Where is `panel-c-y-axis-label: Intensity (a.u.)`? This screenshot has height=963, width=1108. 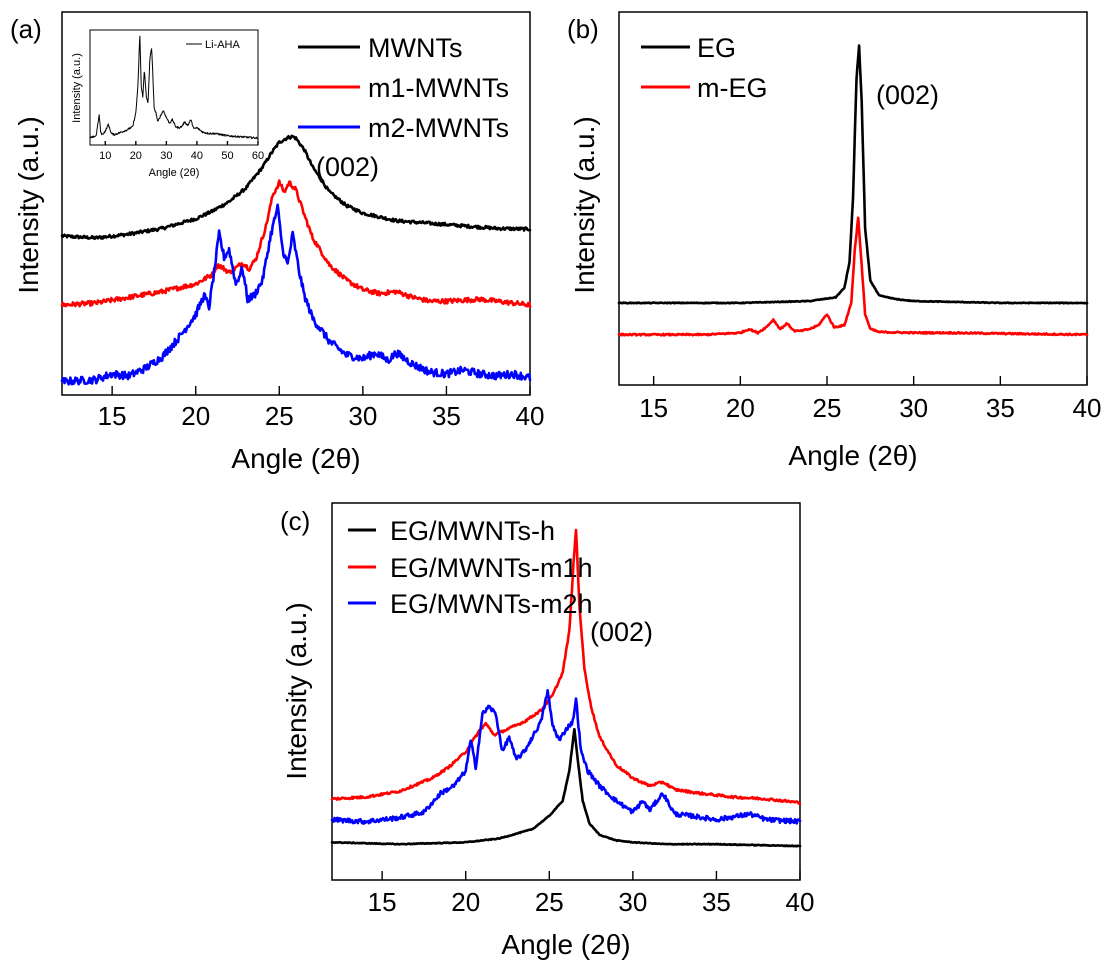
panel-c-y-axis-label: Intensity (a.u.) is located at coordinates (296, 690).